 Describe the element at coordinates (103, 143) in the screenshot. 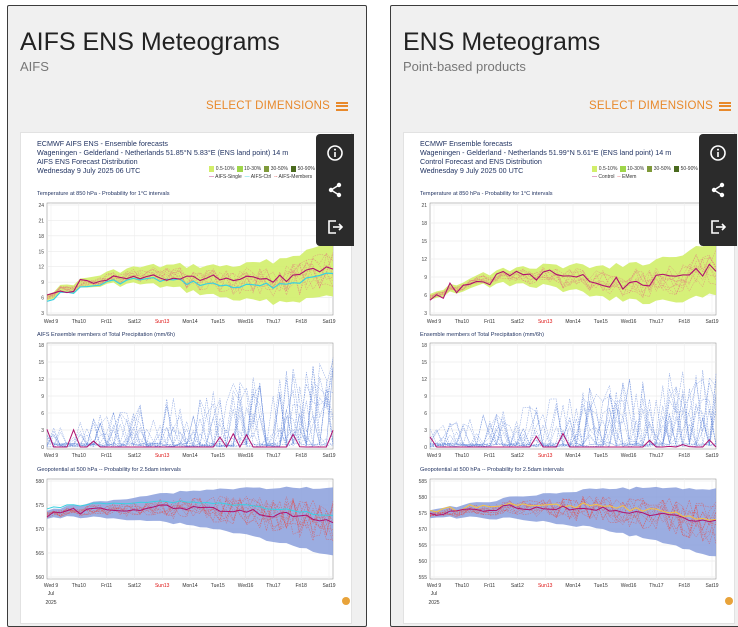

I see `header-line: ECMWF AIFS ENS - Ensemble forecasts` at that location.